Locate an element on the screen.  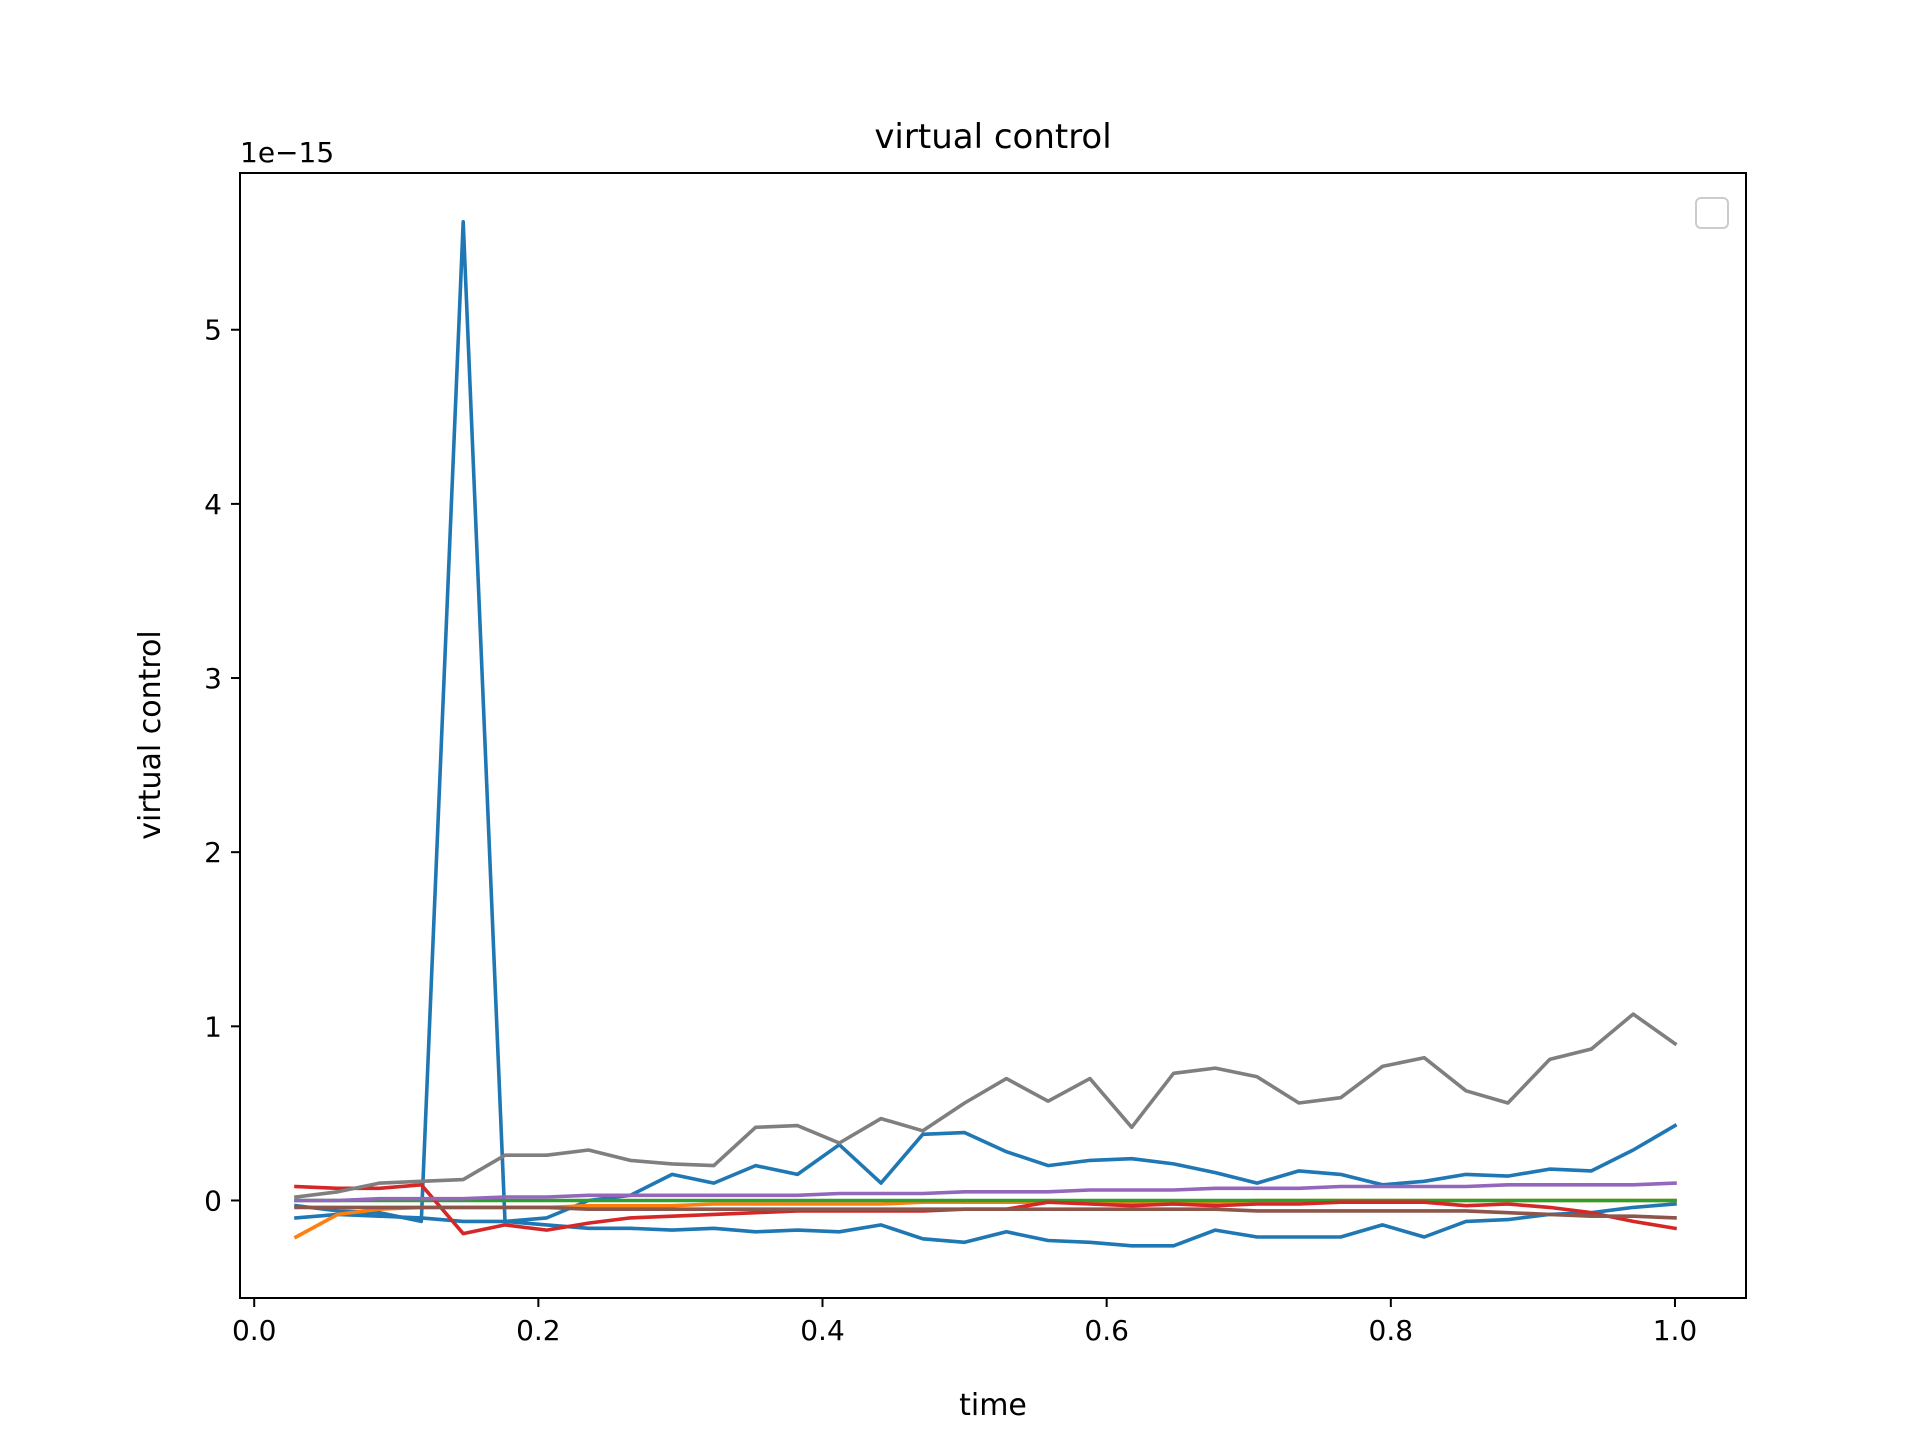
x-tick-label: 0.6 is located at coordinates (1106, 1330).